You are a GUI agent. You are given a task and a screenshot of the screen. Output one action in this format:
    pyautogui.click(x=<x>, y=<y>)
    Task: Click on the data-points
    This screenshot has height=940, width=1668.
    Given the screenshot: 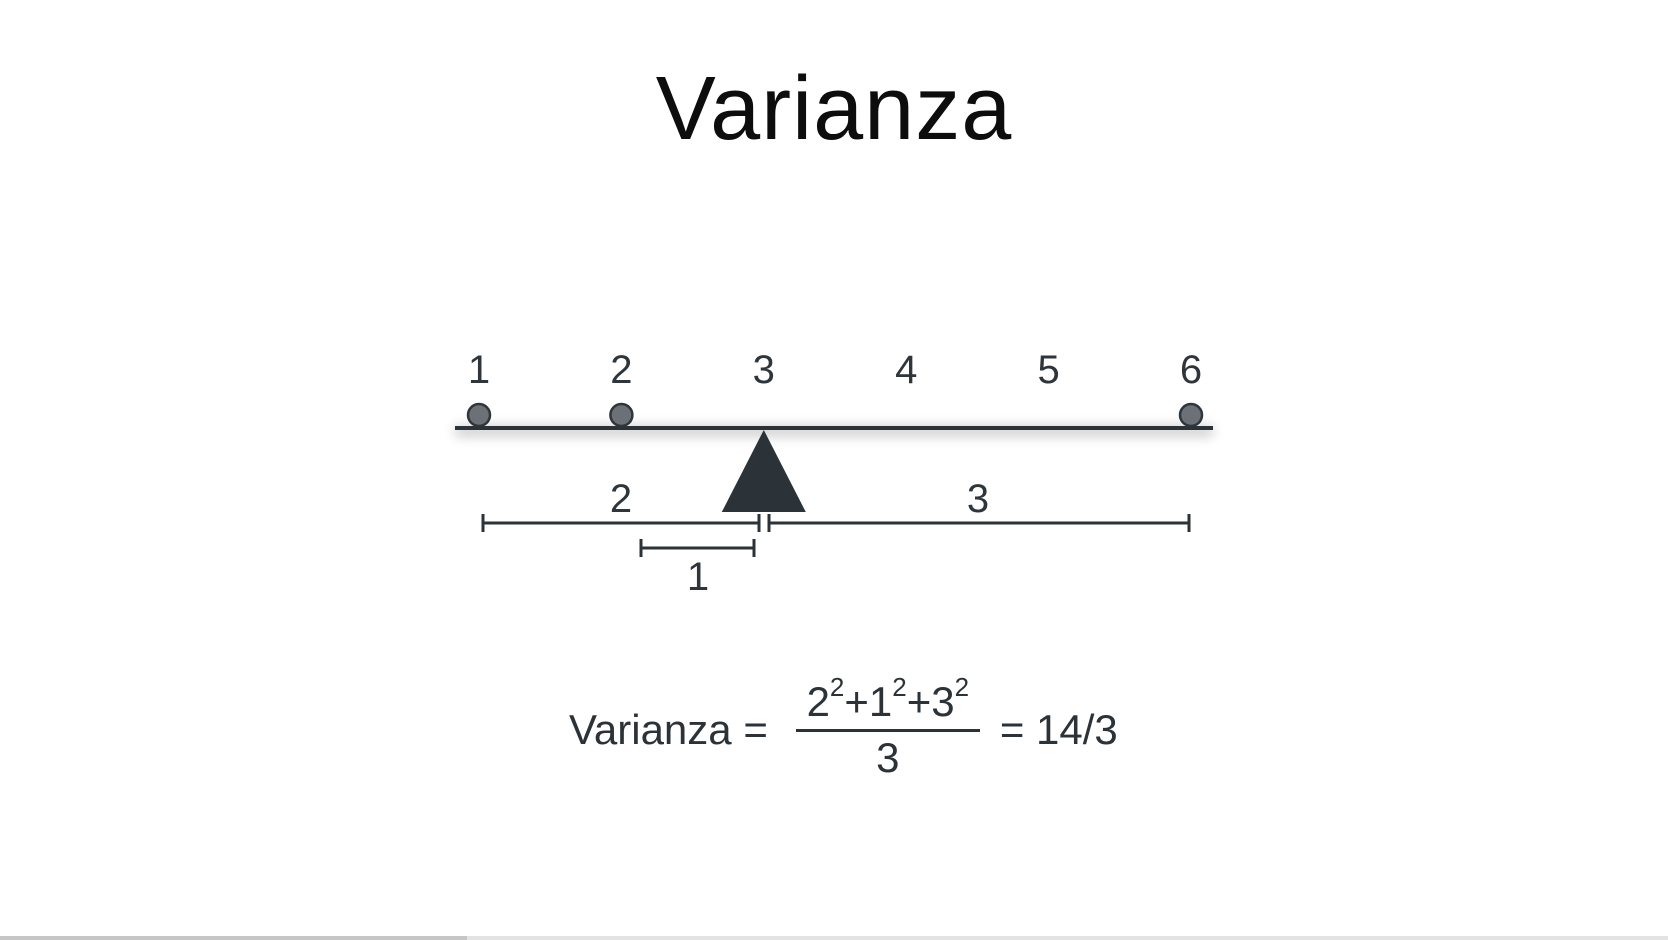 What is the action you would take?
    pyautogui.click(x=835, y=415)
    